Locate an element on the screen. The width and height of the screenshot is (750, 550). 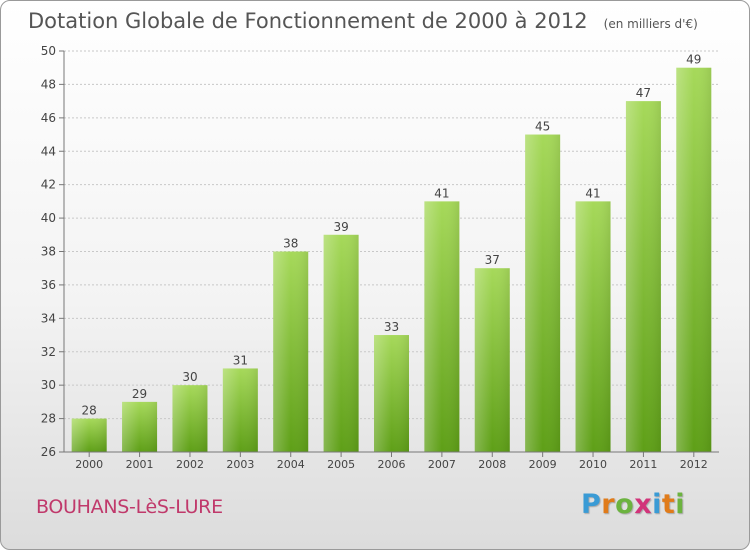
y-tick-label: 42 is located at coordinates (48, 185).